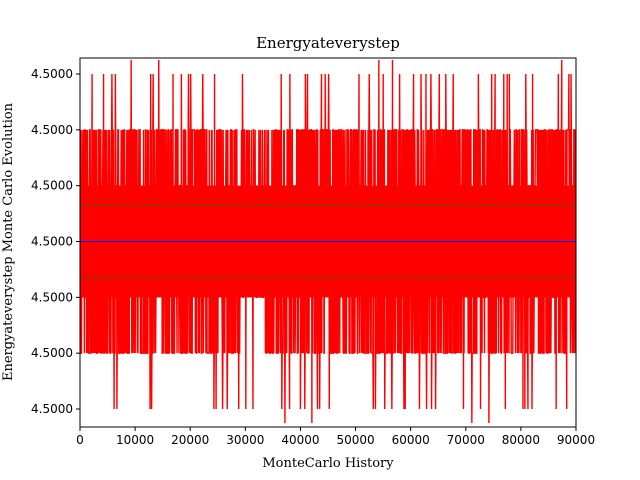 This screenshot has height=480, width=640. Describe the element at coordinates (355, 440) in the screenshot. I see `x-tick-label: 50000` at that location.